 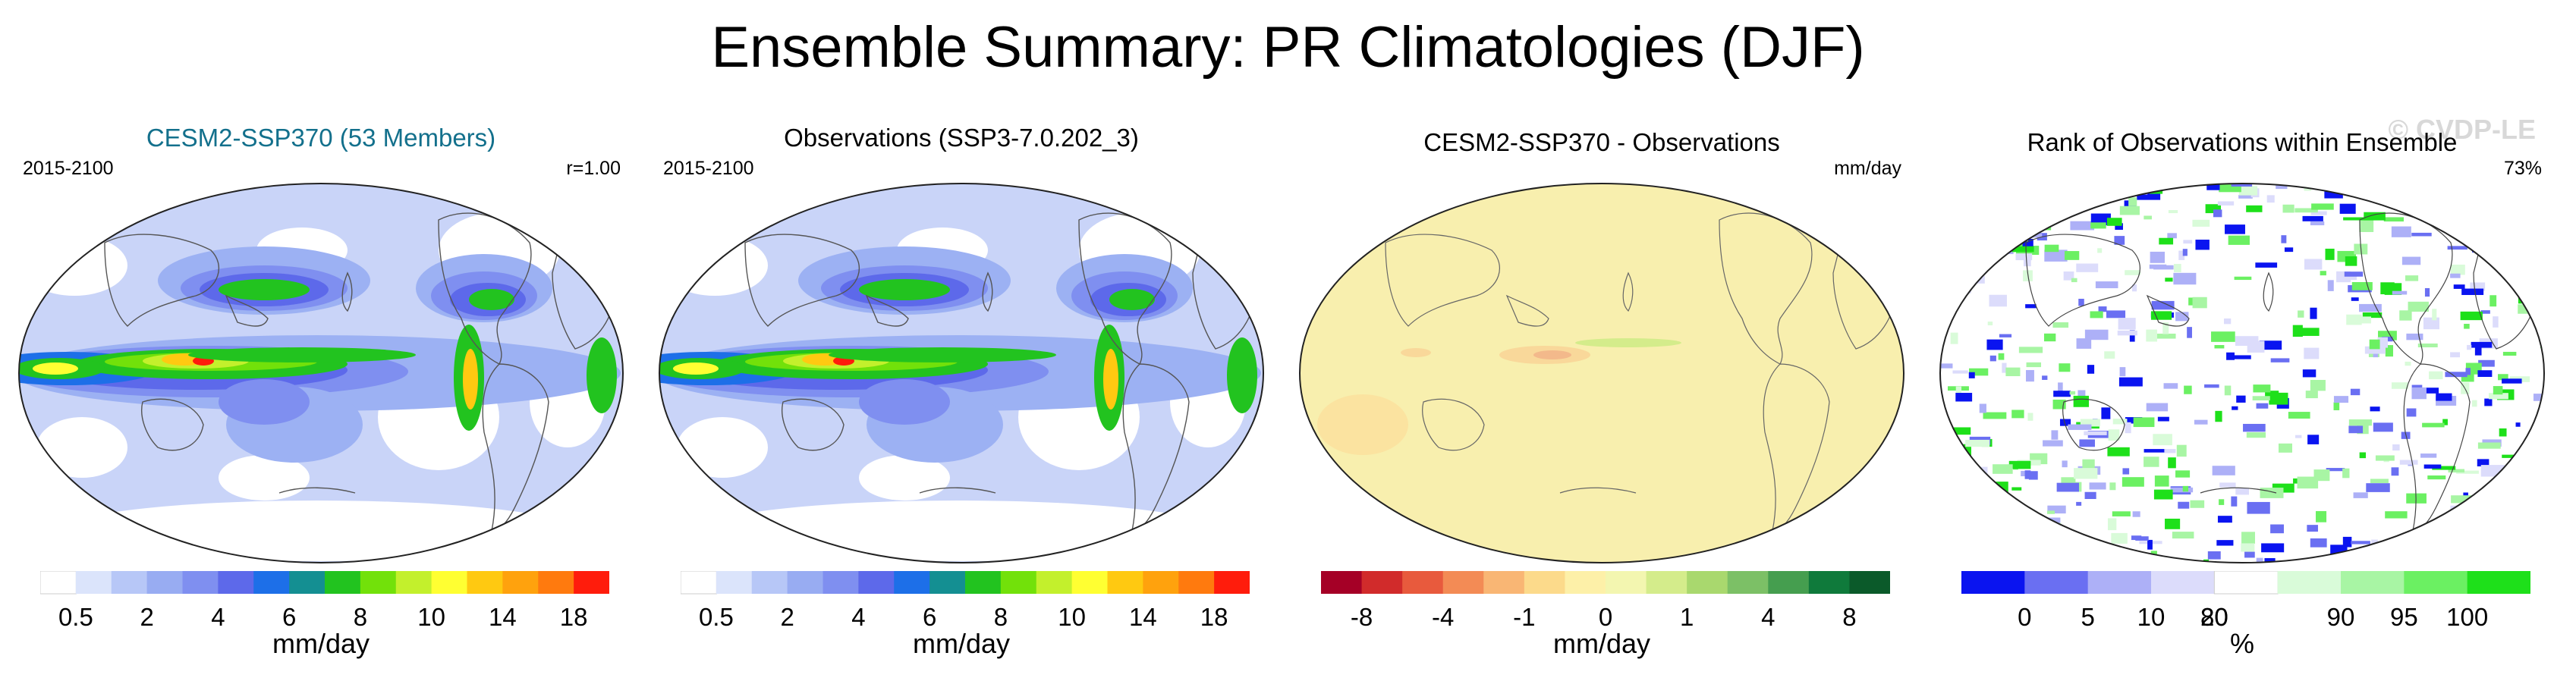 I want to click on colorbar-tick-label: 10, so click(x=431, y=617).